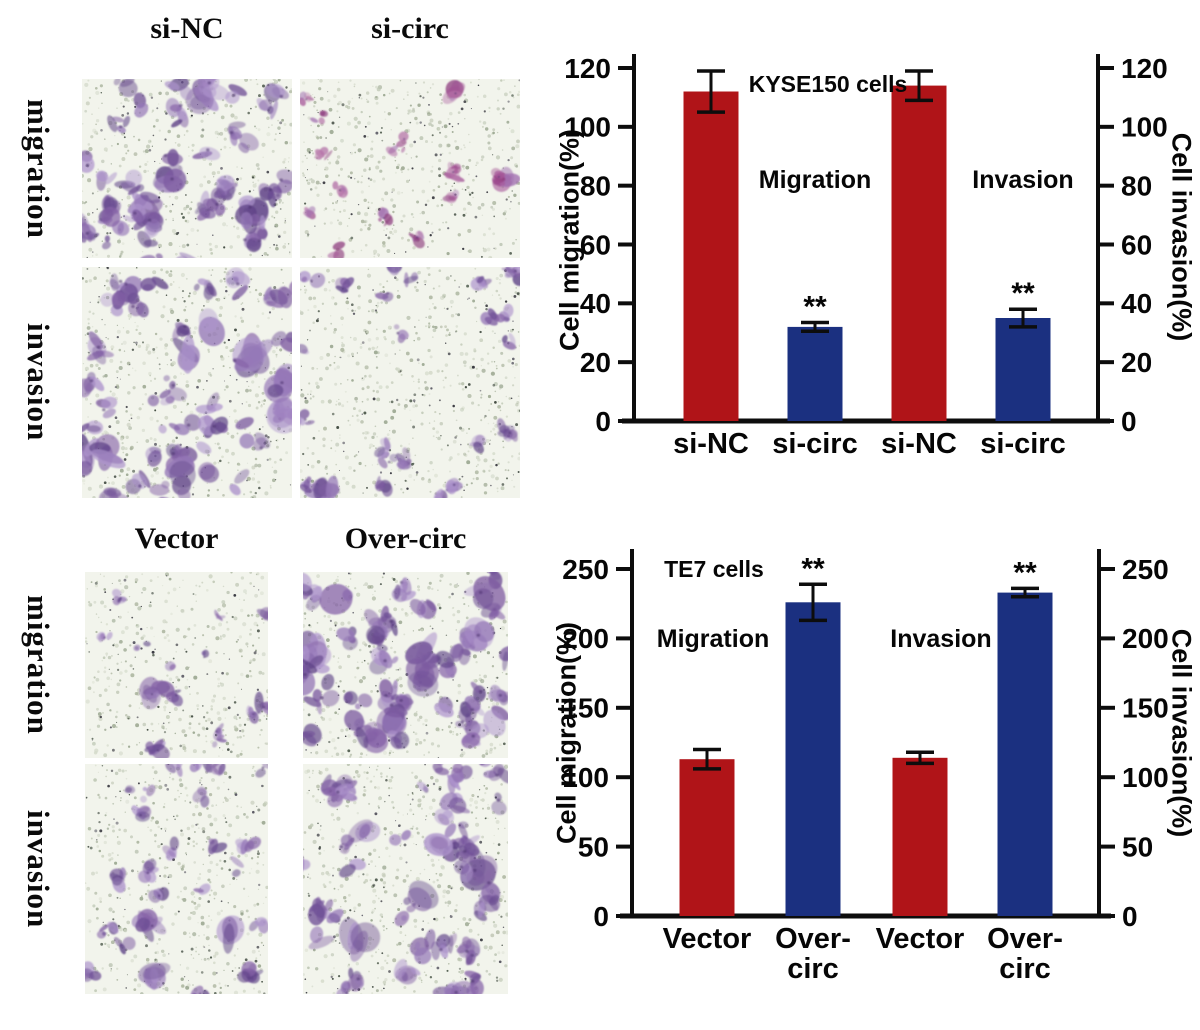 This screenshot has width=1200, height=1030. What do you see at coordinates (176, 538) in the screenshot?
I see `column-header-vector: Vector` at bounding box center [176, 538].